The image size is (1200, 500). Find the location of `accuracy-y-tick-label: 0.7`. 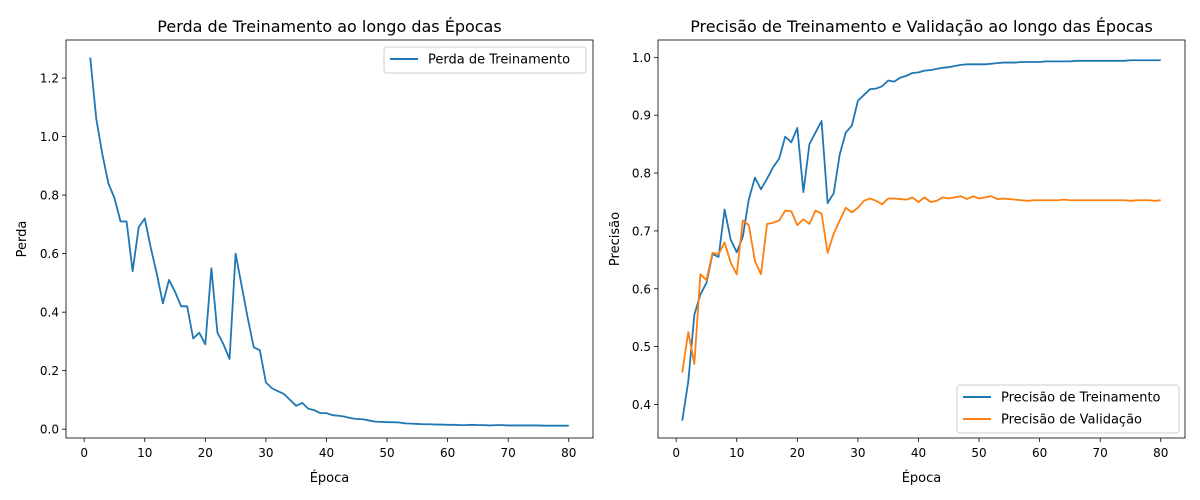

accuracy-y-tick-label: 0.7 is located at coordinates (641, 231).